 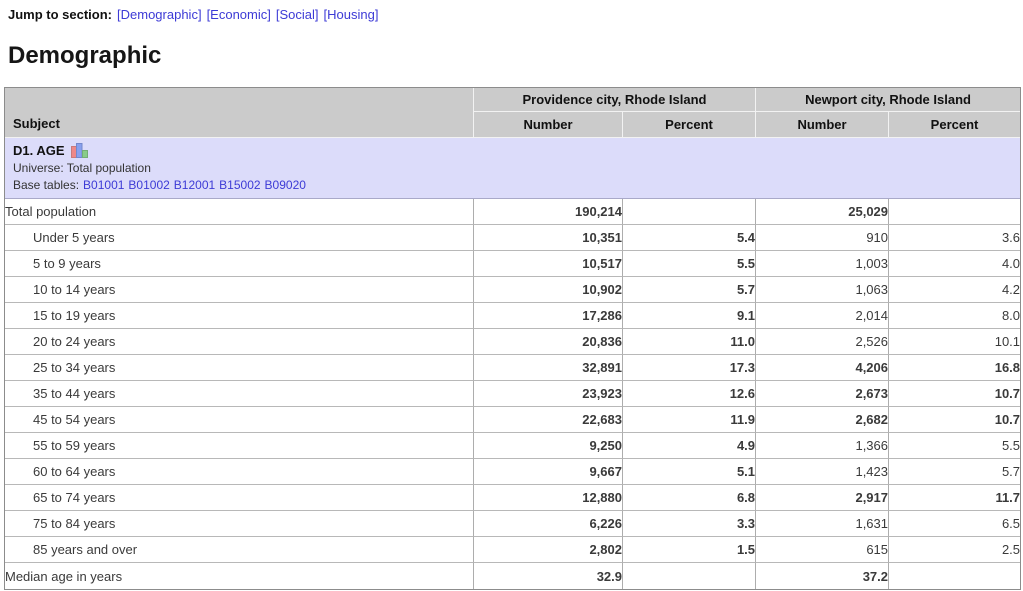 What do you see at coordinates (82, 168) in the screenshot?
I see `universe-note: Universe: Total population` at bounding box center [82, 168].